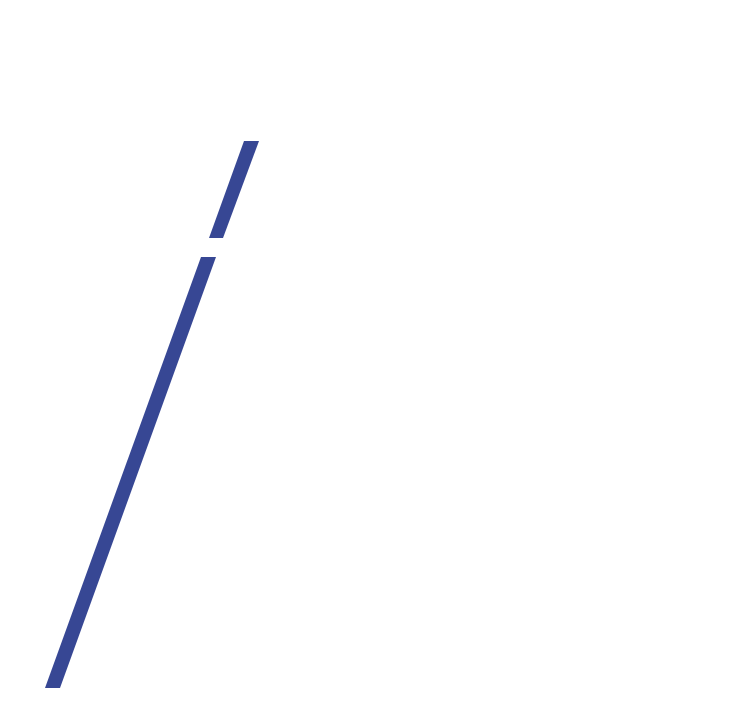  What do you see at coordinates (130, 472) in the screenshot?
I see `stripe-lower` at bounding box center [130, 472].